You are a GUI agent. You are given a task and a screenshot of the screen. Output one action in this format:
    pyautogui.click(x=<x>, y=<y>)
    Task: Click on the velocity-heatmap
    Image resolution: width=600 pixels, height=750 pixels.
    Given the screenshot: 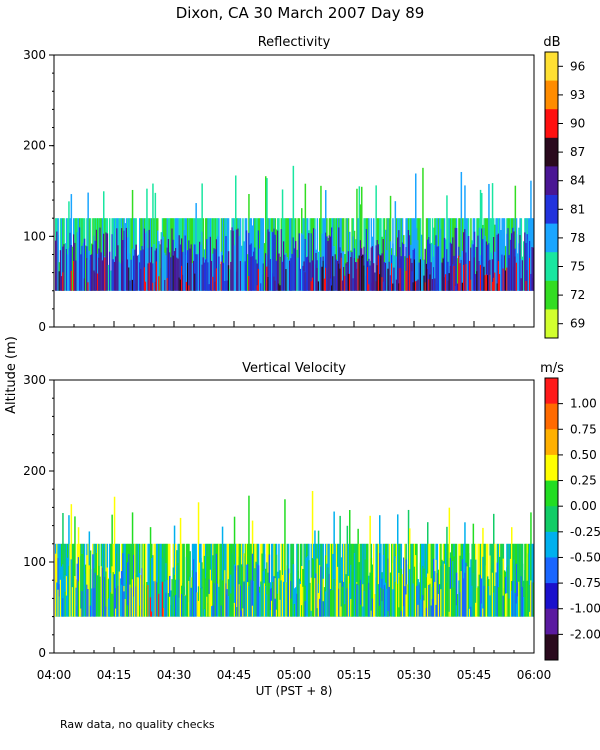 What is the action you would take?
    pyautogui.click(x=295, y=553)
    